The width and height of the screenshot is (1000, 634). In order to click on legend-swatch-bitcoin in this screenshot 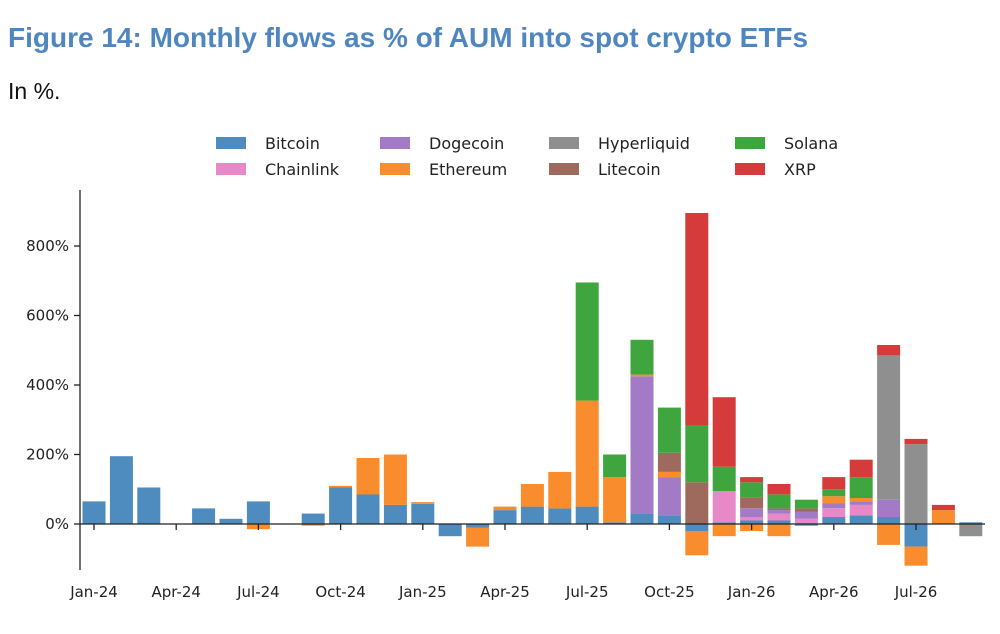, I will do `click(231, 143)`.